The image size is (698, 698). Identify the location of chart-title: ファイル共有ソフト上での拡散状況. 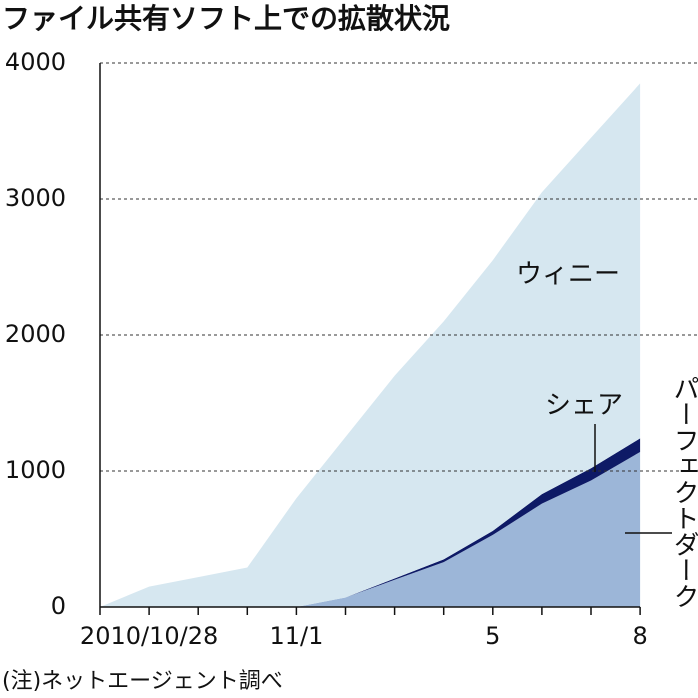
(226, 18).